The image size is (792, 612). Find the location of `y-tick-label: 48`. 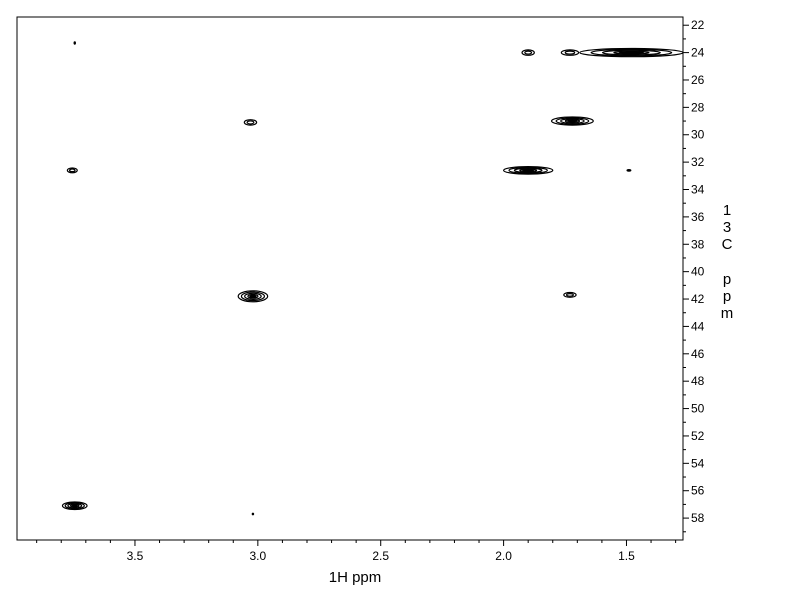

y-tick-label: 48 is located at coordinates (698, 381).